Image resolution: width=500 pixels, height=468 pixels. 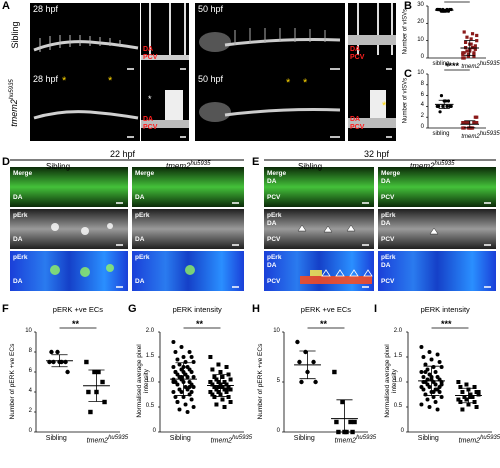 I want to click on e-merge-mutant, so click(x=437, y=187).